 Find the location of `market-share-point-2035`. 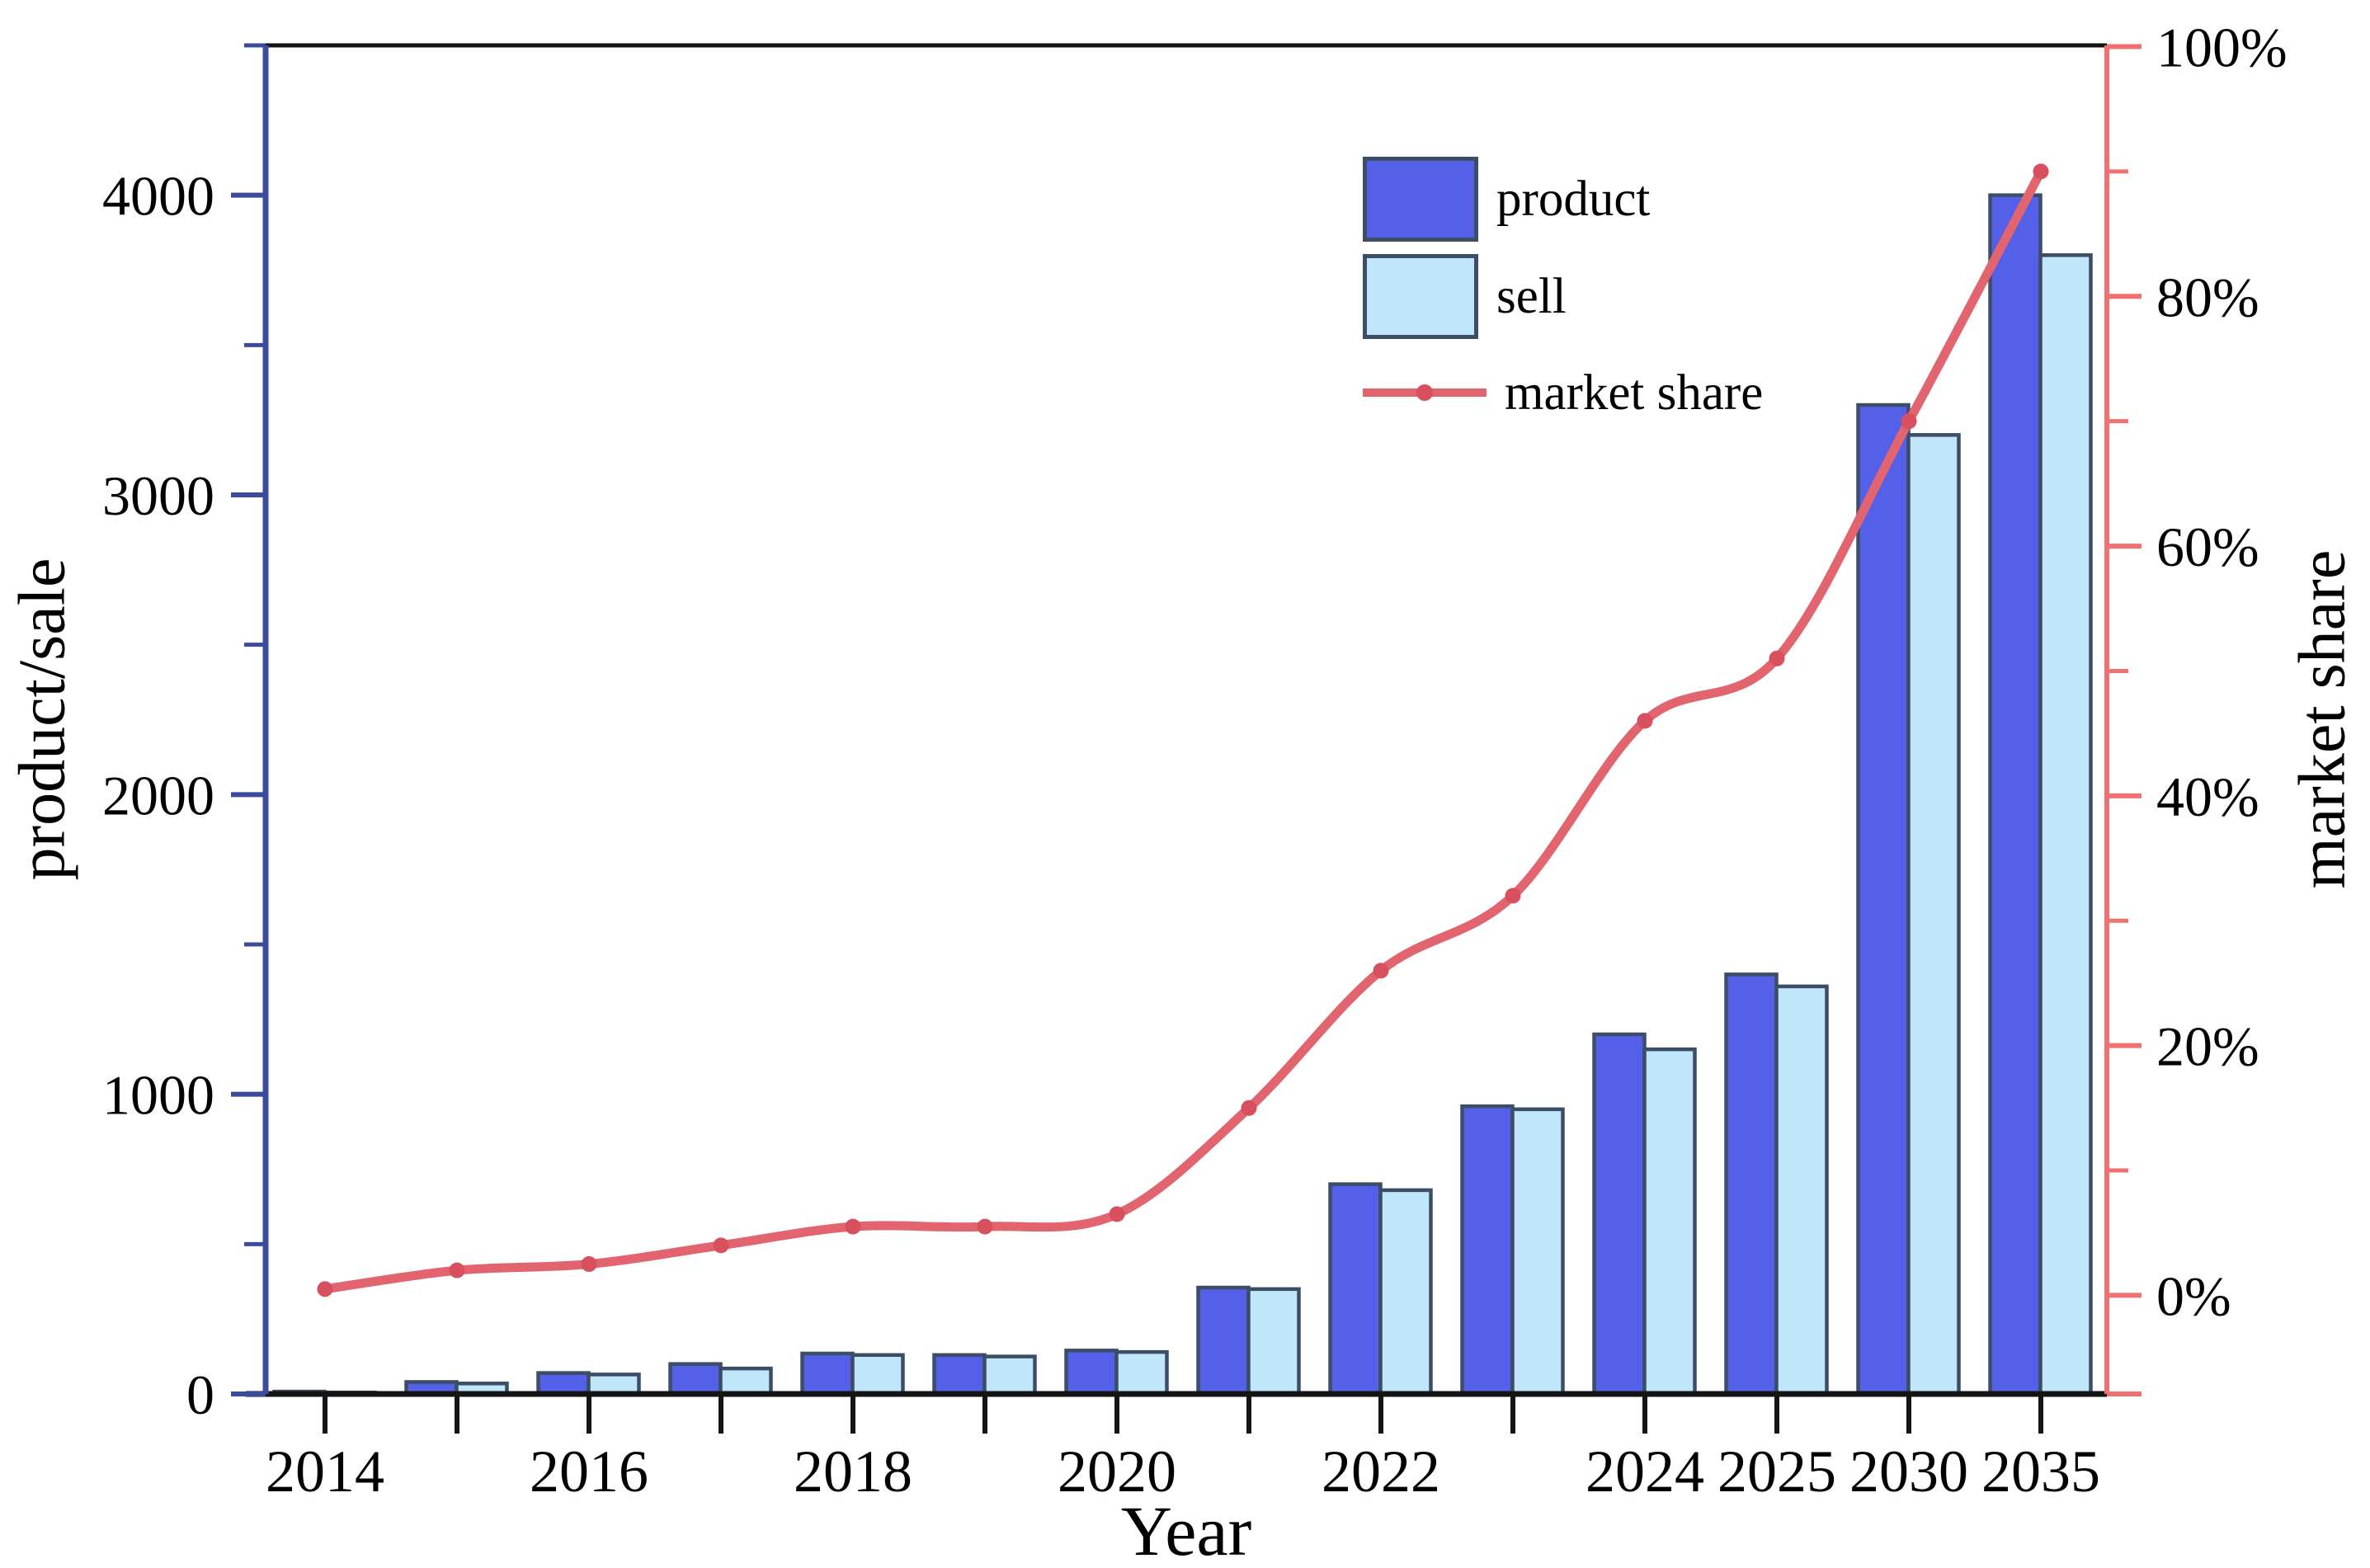

market-share-point-2035 is located at coordinates (2041, 171).